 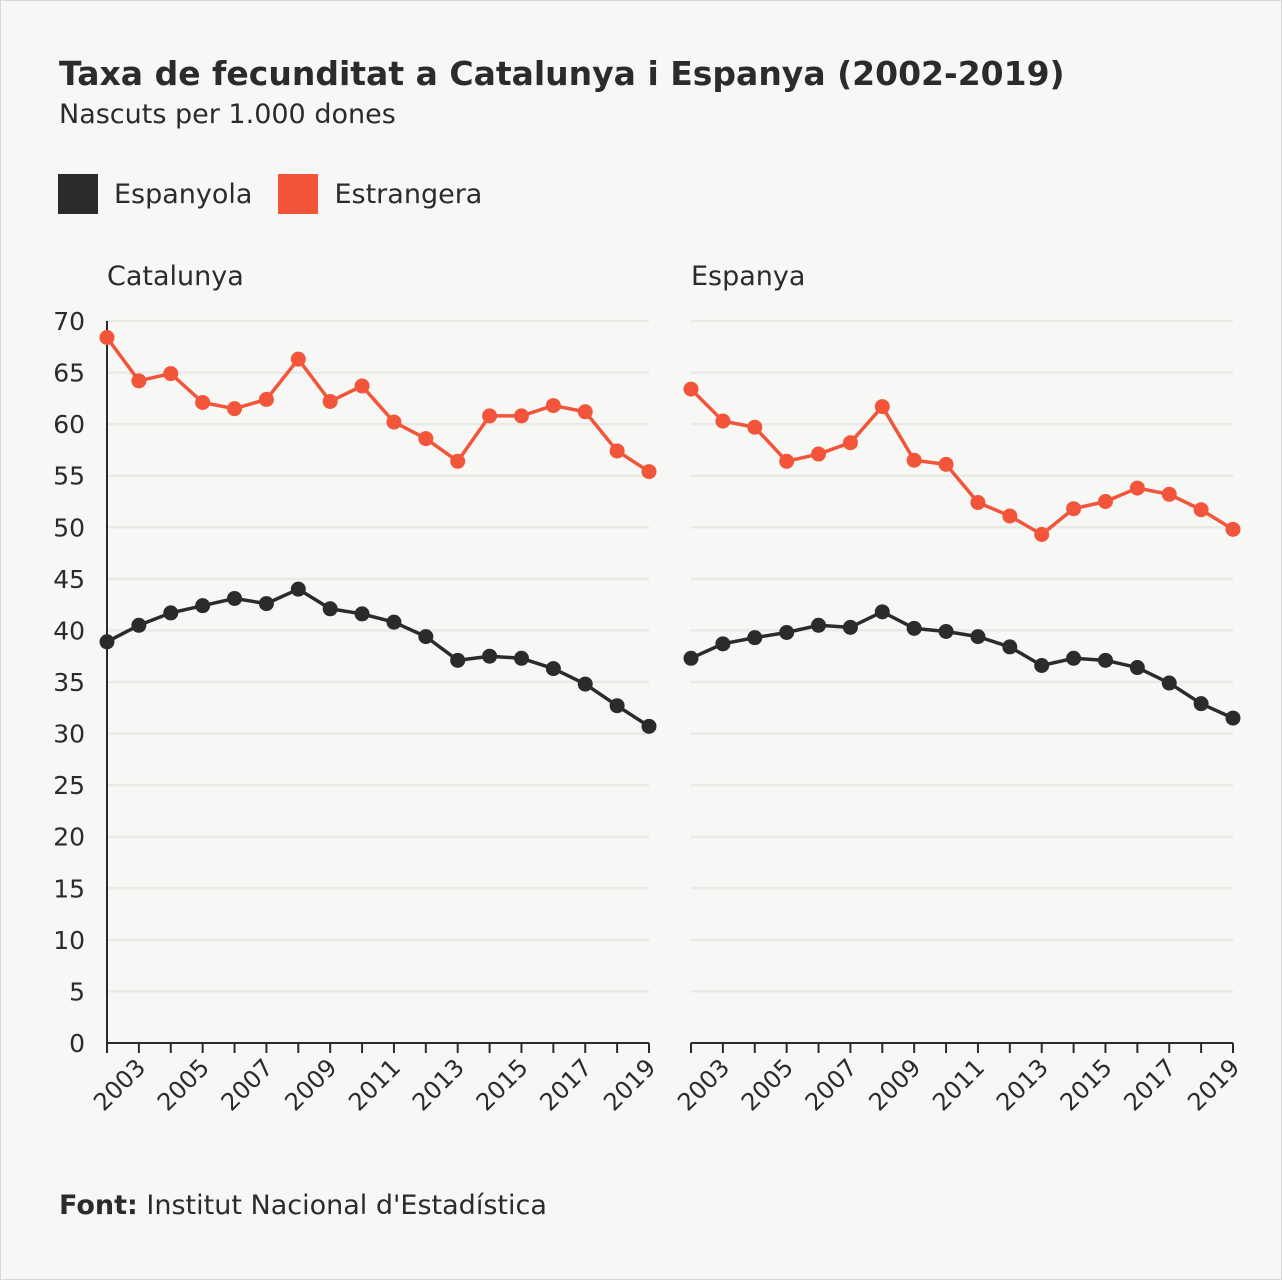 What do you see at coordinates (69, 321) in the screenshot?
I see `y-tick-label: 70` at bounding box center [69, 321].